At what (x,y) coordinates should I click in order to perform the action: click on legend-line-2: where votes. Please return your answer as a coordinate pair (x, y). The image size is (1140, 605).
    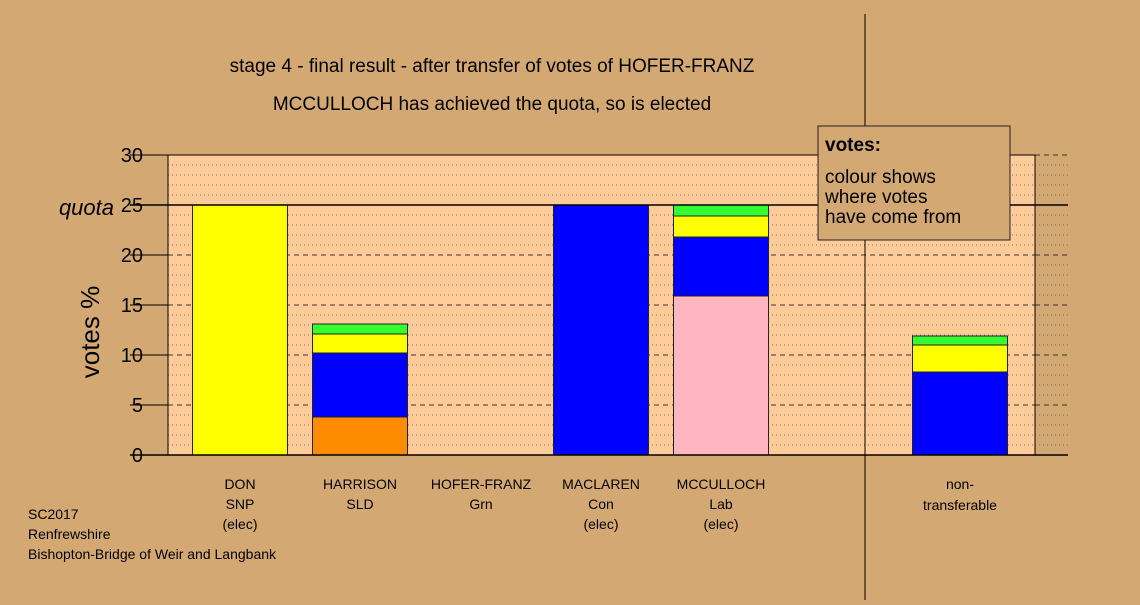
    Looking at the image, I should click on (875, 197).